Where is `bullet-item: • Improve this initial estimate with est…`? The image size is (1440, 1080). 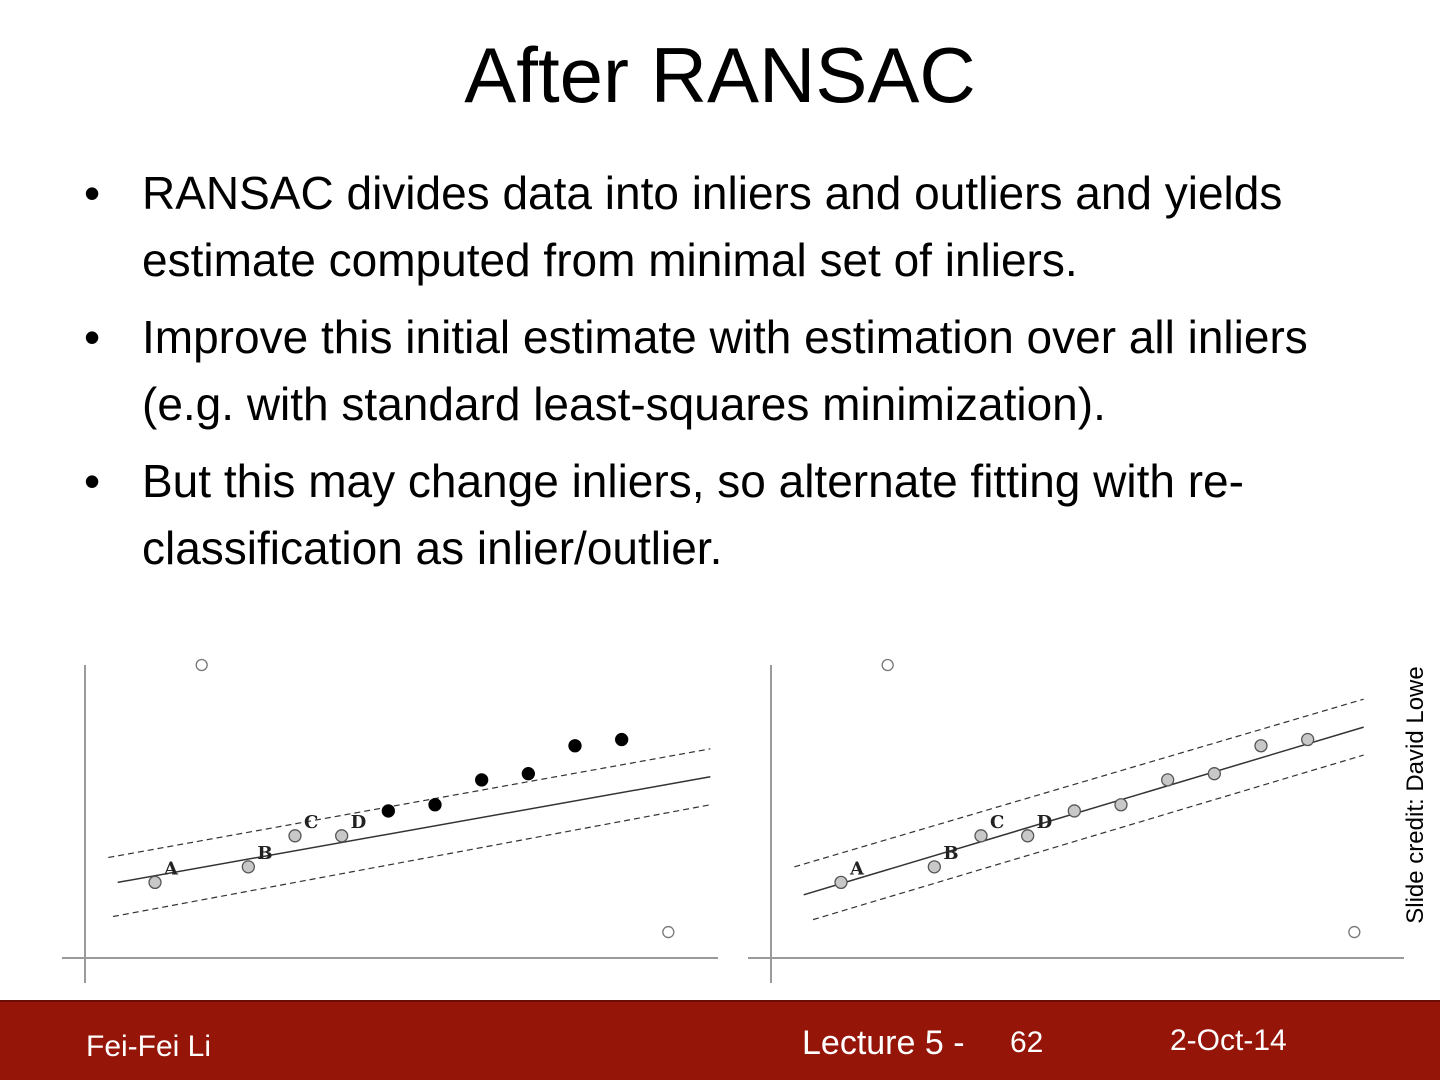 bullet-item: • Improve this initial estimate with est… is located at coordinates (729, 371).